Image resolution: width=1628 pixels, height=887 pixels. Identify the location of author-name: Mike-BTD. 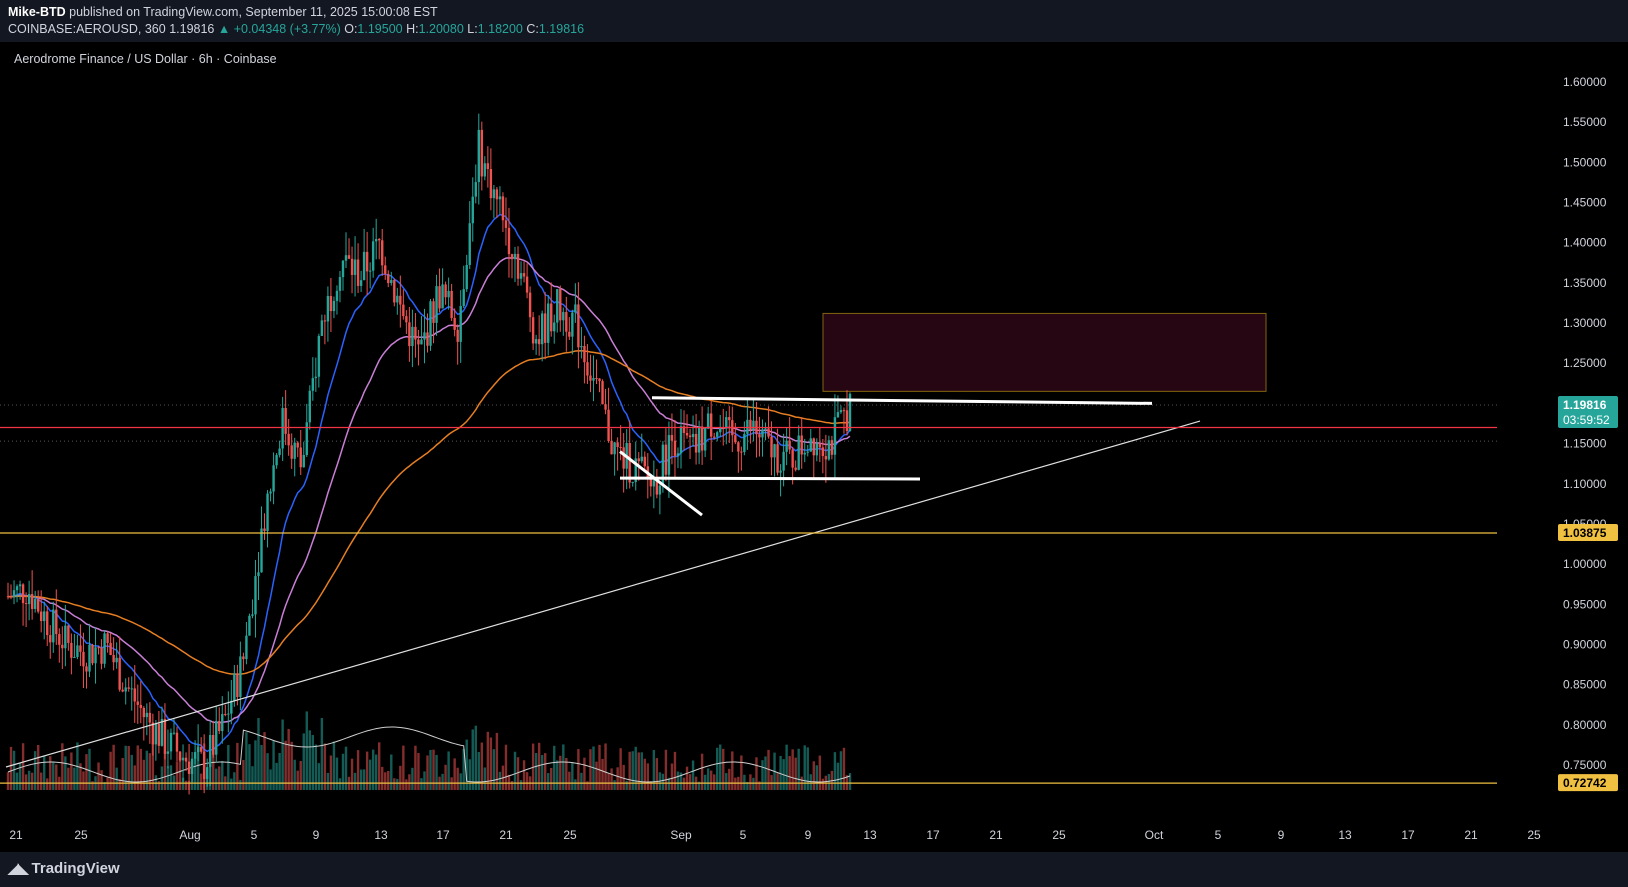
(37, 12).